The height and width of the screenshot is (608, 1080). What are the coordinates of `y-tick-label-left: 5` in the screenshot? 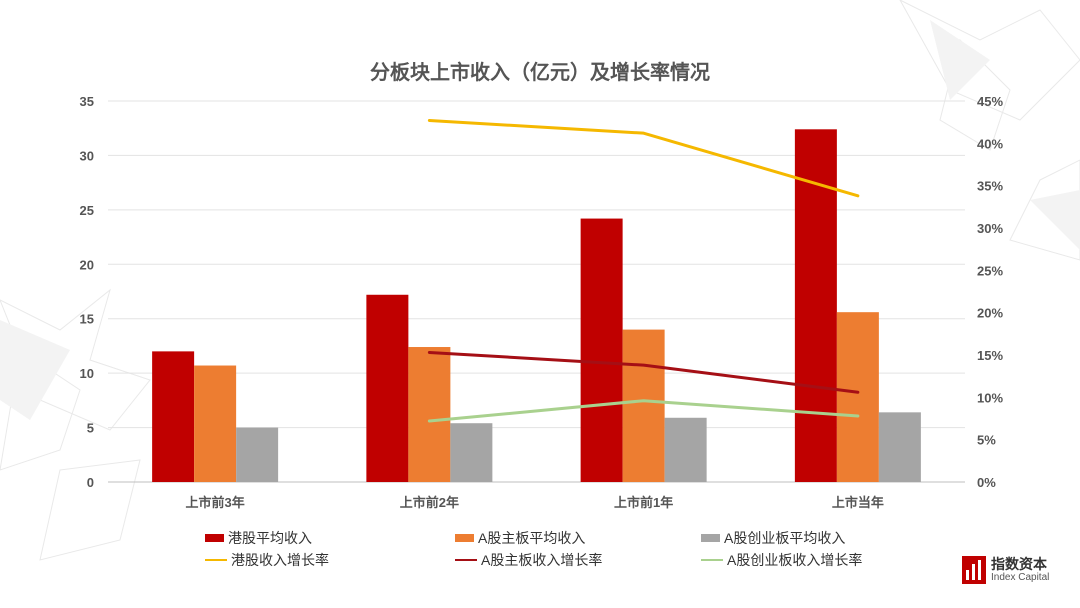 It's located at (90, 428).